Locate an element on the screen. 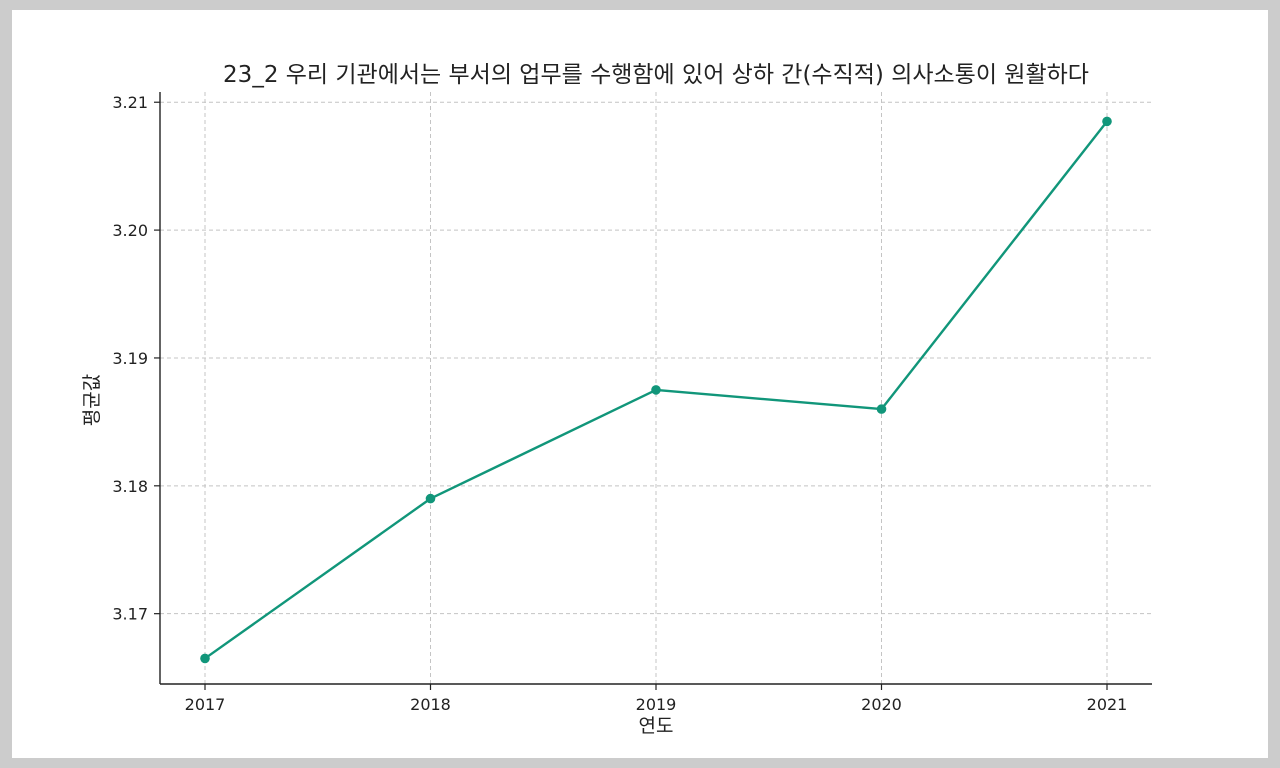 The width and height of the screenshot is (1280, 768). y-axis-label: 평균값 is located at coordinates (92, 400).